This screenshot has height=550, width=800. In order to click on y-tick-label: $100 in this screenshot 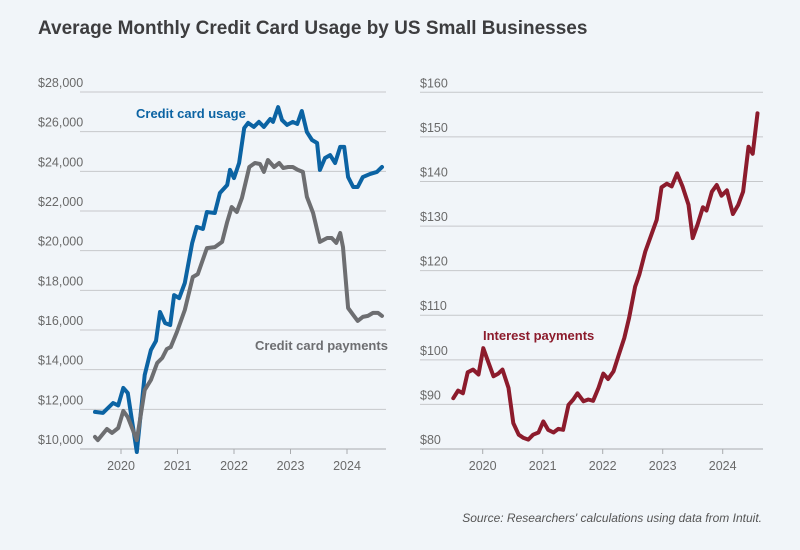, I will do `click(434, 351)`.